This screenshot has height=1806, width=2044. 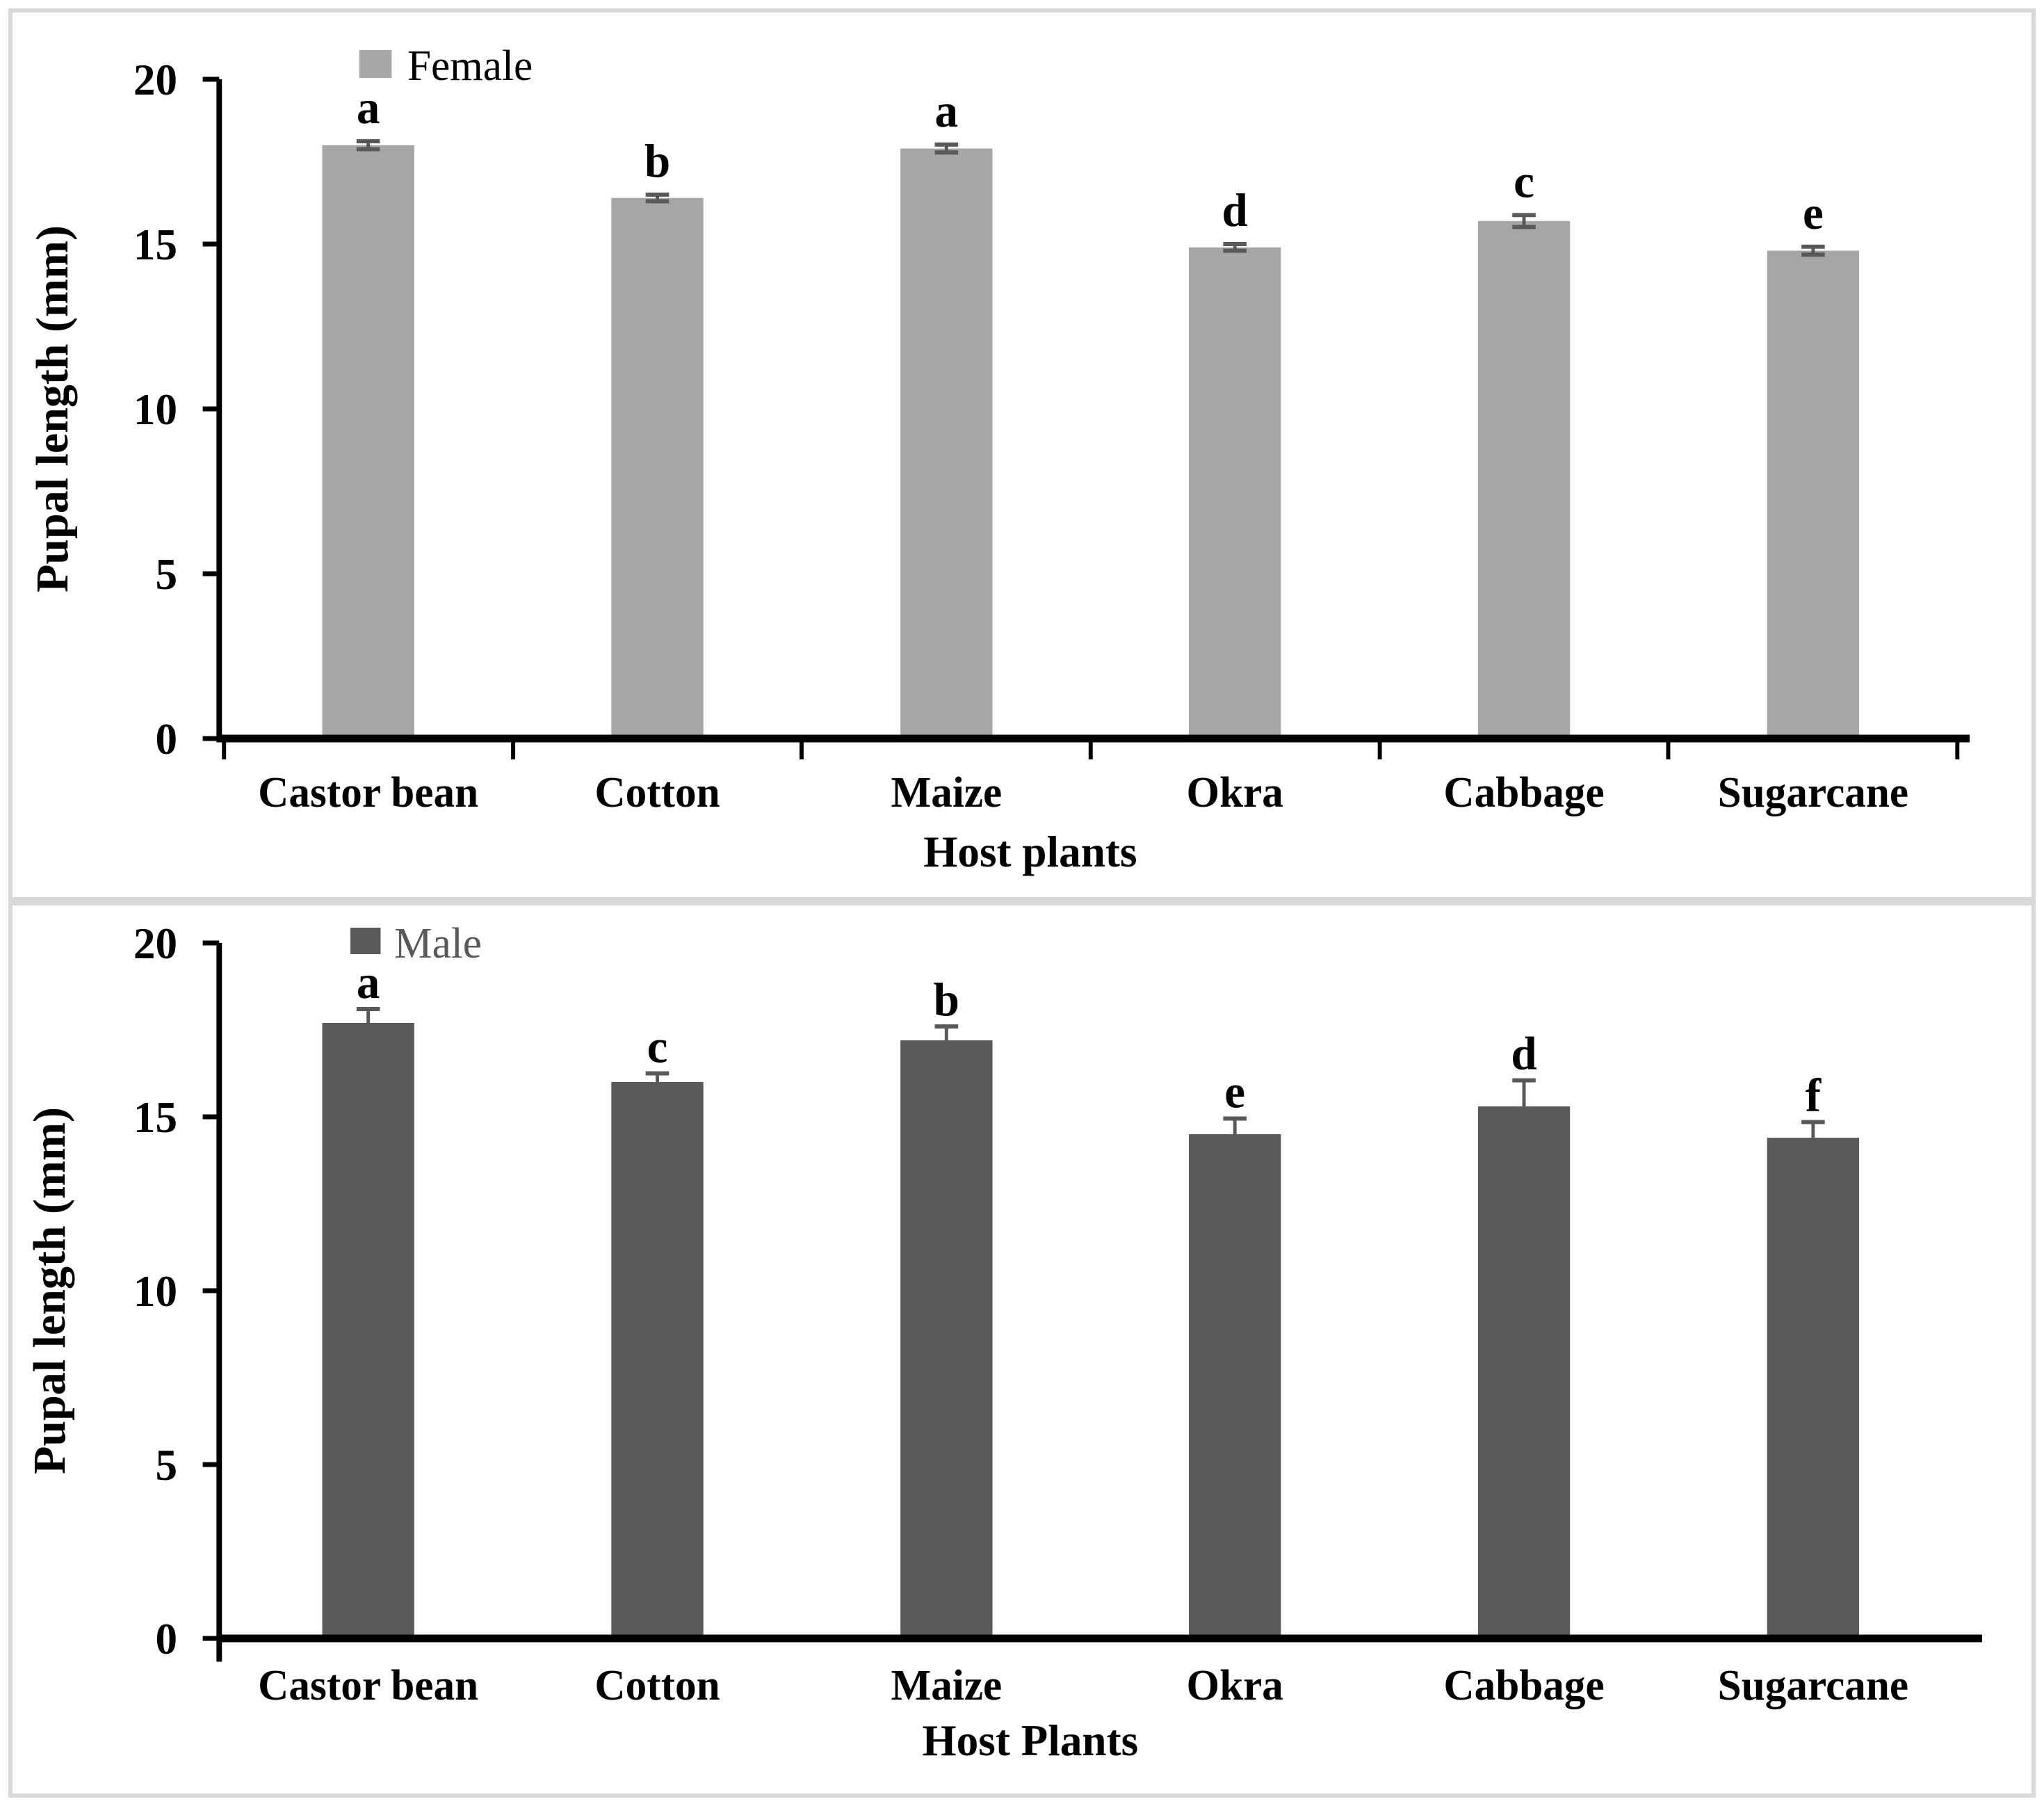 I want to click on x-axis-title: Host plants, so click(x=1030, y=851).